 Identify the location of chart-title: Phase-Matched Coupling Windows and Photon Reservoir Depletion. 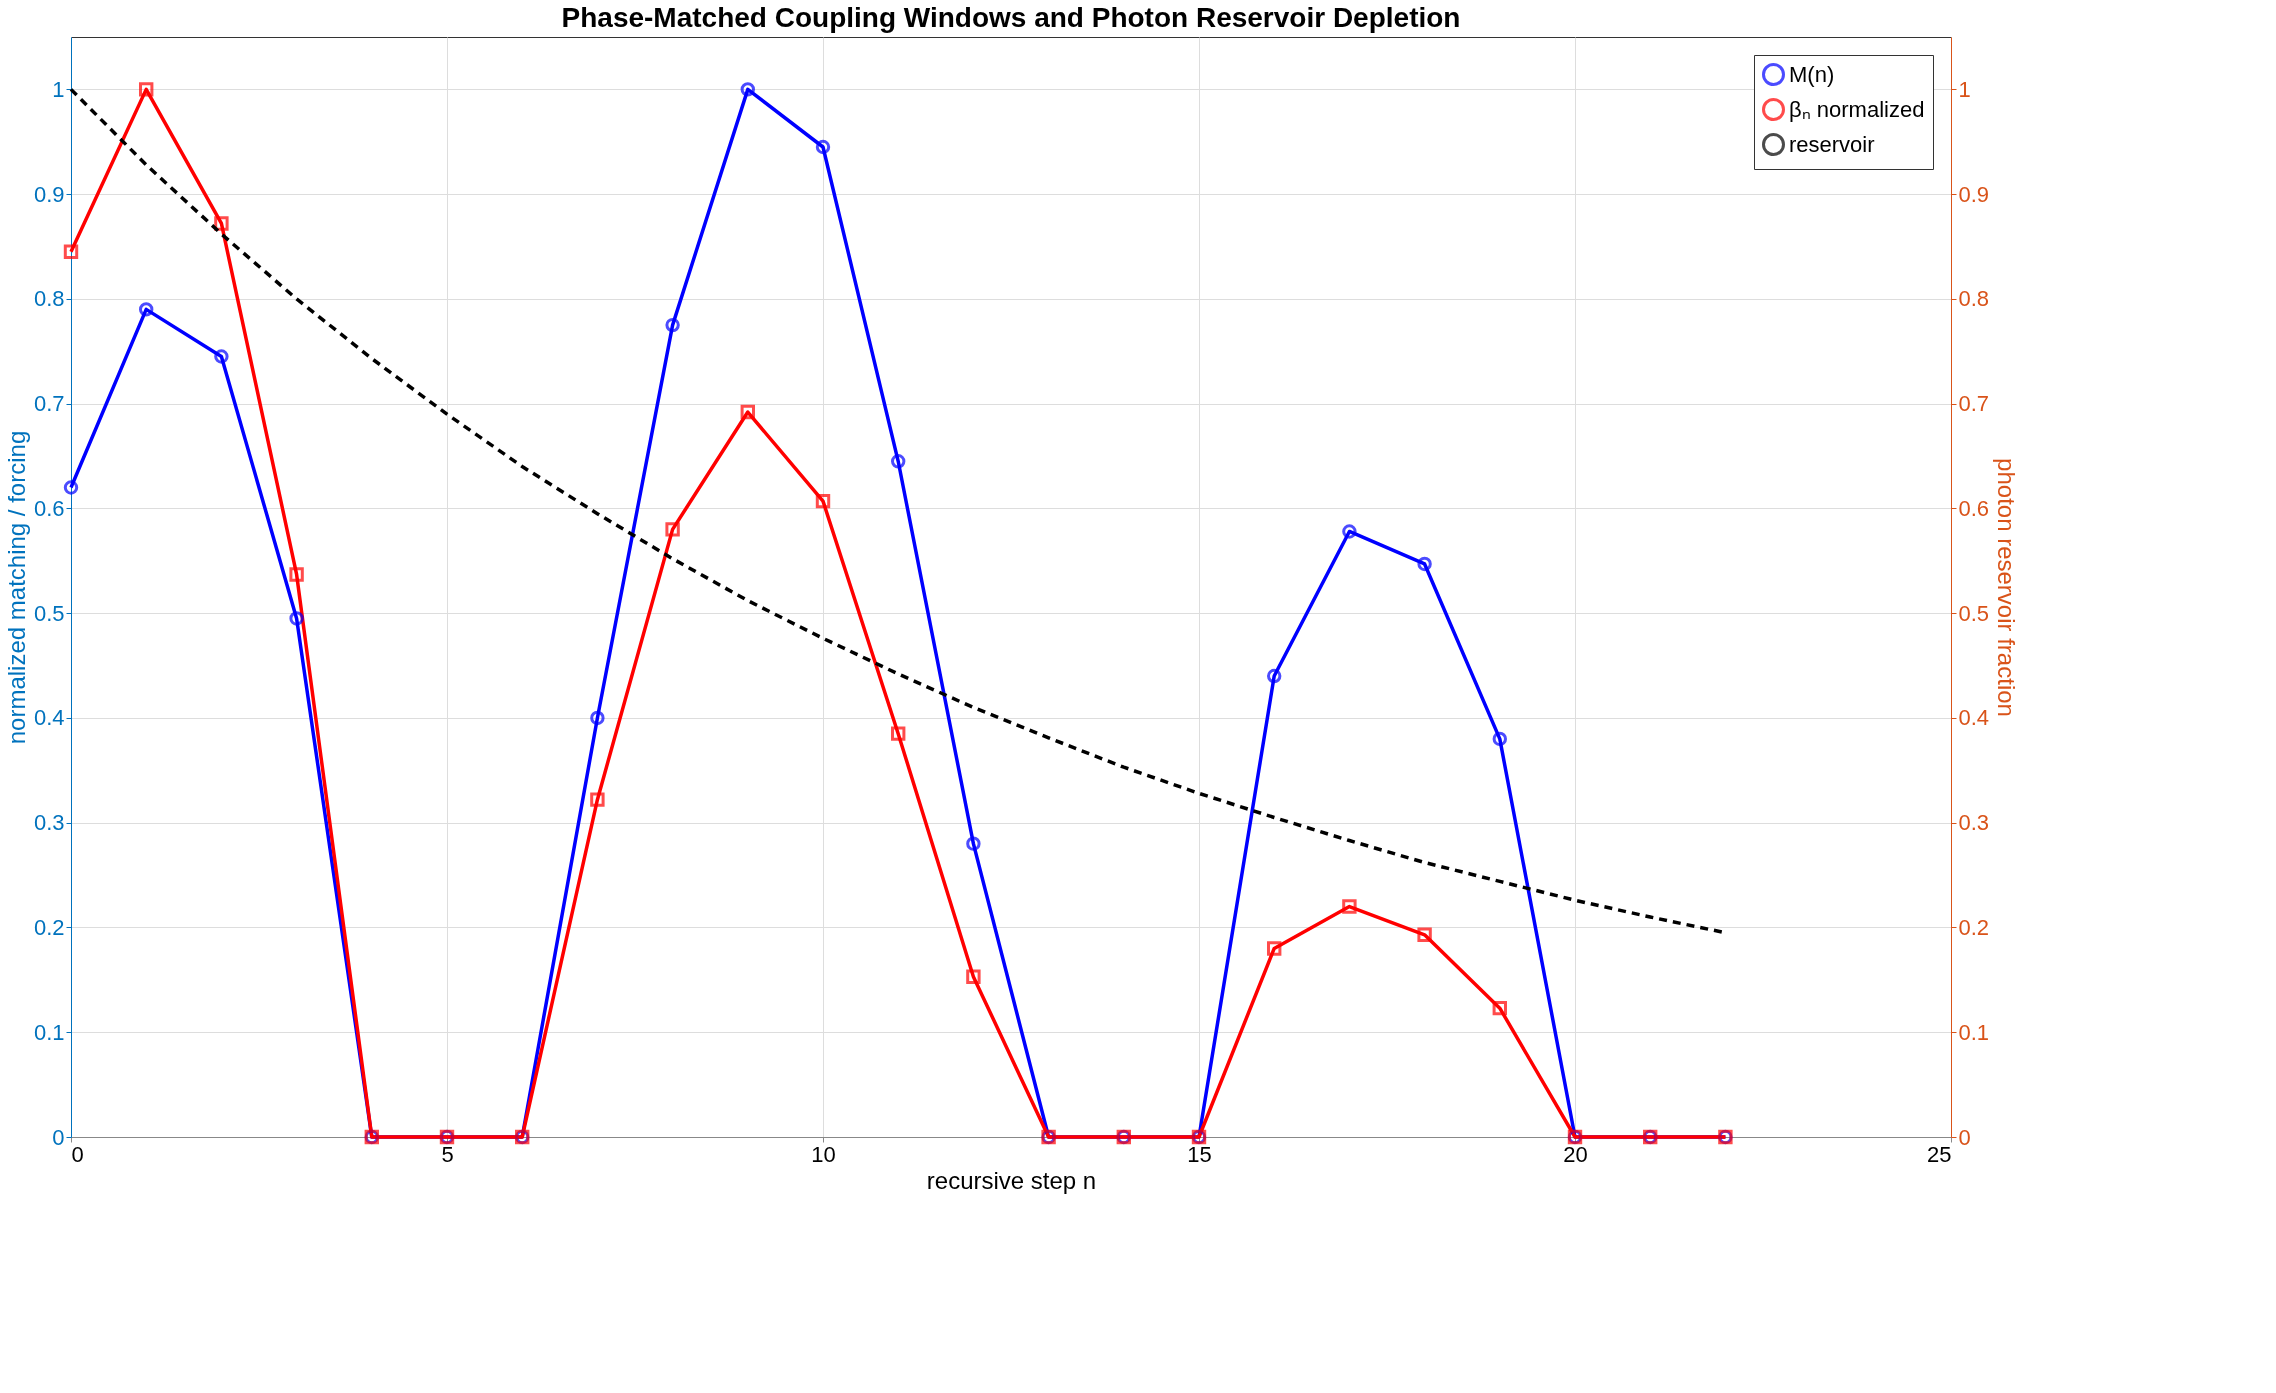
(1011, 17).